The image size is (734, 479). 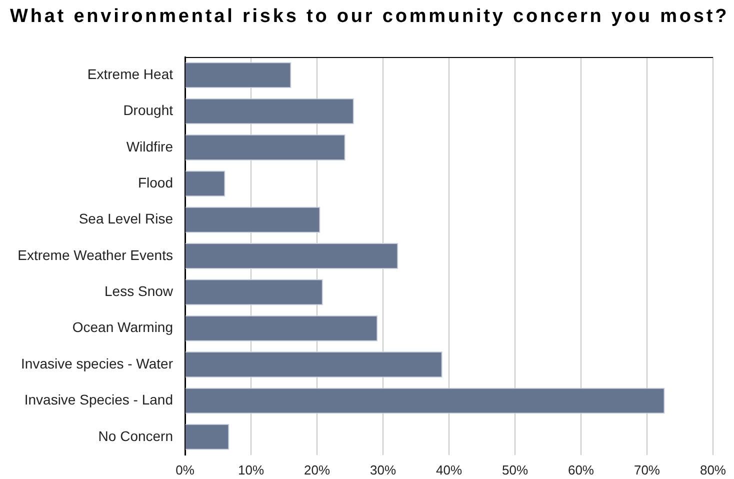 I want to click on x-tick-label: 60%, so click(x=581, y=470).